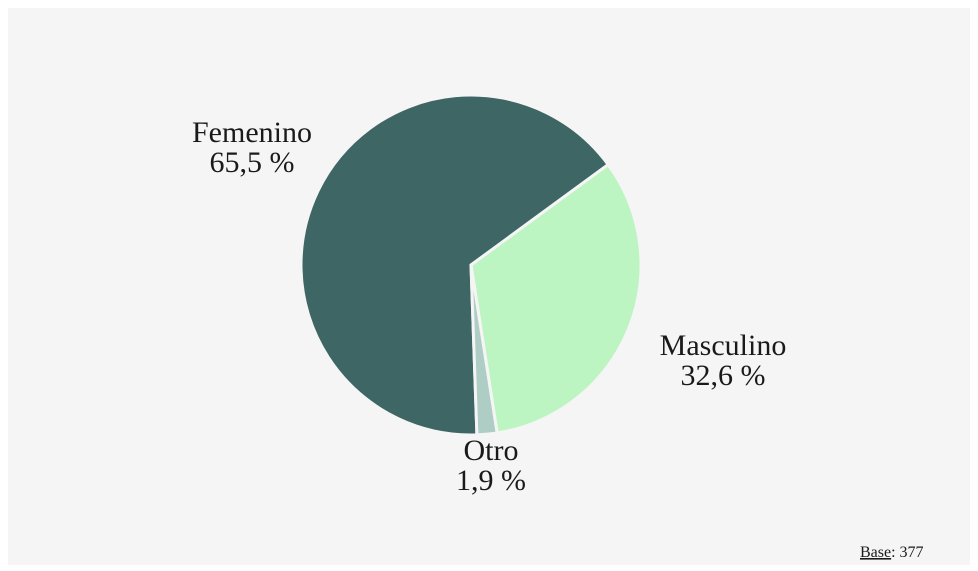  Describe the element at coordinates (723, 375) in the screenshot. I see `slice-value-label: 32,6 %` at that location.